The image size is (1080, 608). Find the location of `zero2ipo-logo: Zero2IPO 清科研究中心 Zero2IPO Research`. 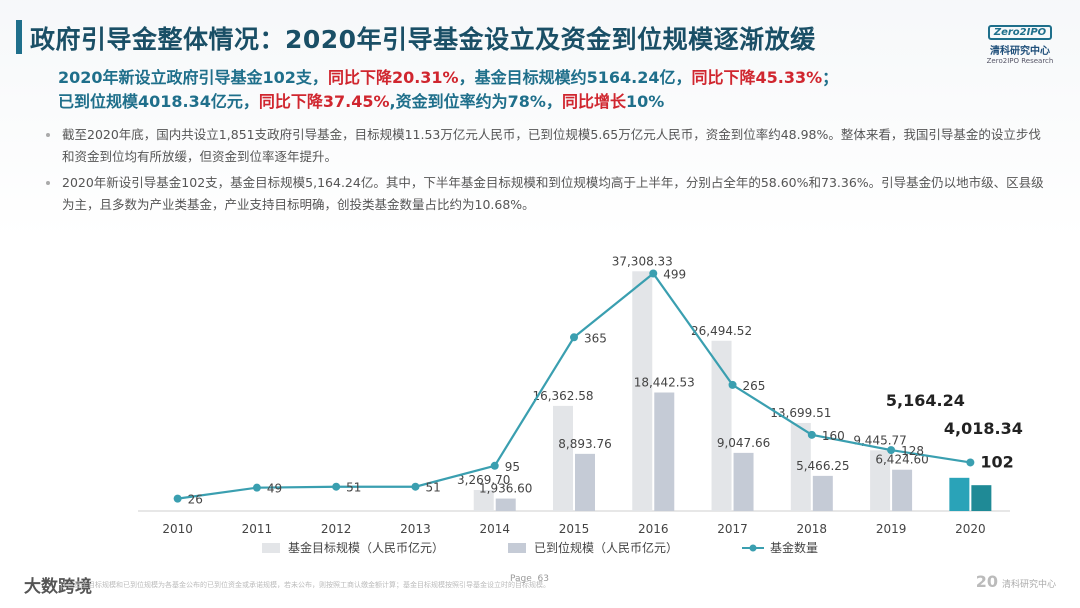

zero2ipo-logo: Zero2IPO 清科研究中心 Zero2IPO Research is located at coordinates (1020, 42).